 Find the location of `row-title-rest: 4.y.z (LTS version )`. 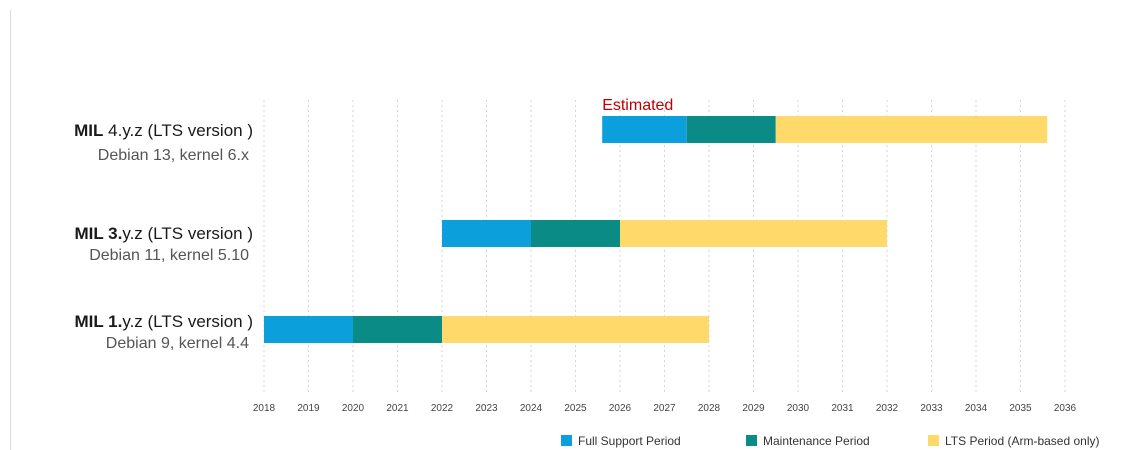

row-title-rest: 4.y.z (LTS version ) is located at coordinates (178, 130).